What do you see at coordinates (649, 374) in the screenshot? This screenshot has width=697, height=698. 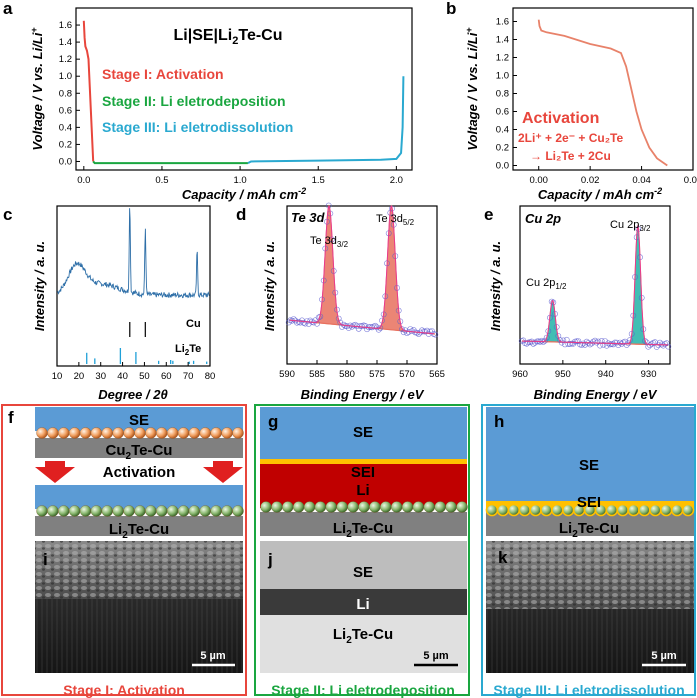 I see `e-xtick-label: 930` at bounding box center [649, 374].